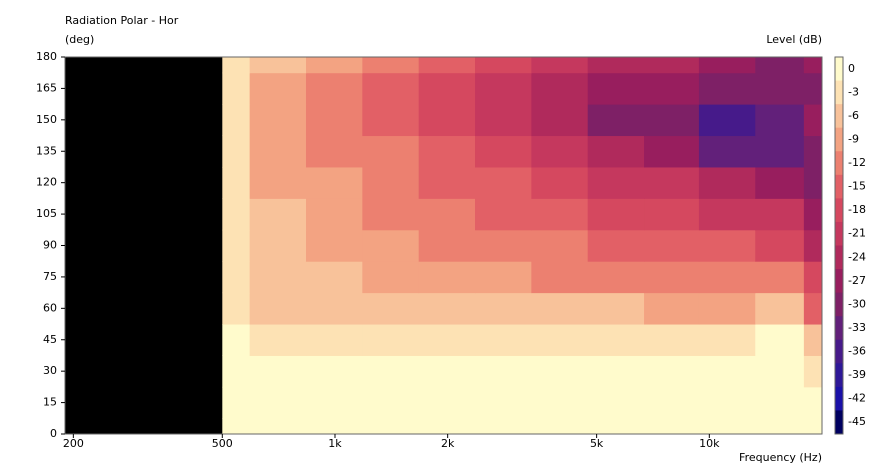  What do you see at coordinates (857, 209) in the screenshot?
I see `colorbar-tick-label: -18` at bounding box center [857, 209].